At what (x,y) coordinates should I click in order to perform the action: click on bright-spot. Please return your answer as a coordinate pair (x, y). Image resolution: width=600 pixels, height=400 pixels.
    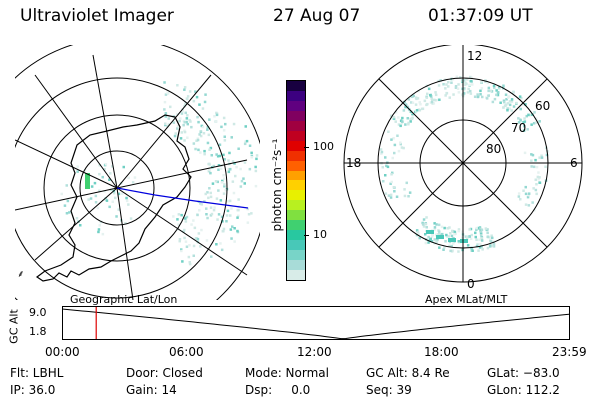
    Looking at the image, I should click on (430, 232).